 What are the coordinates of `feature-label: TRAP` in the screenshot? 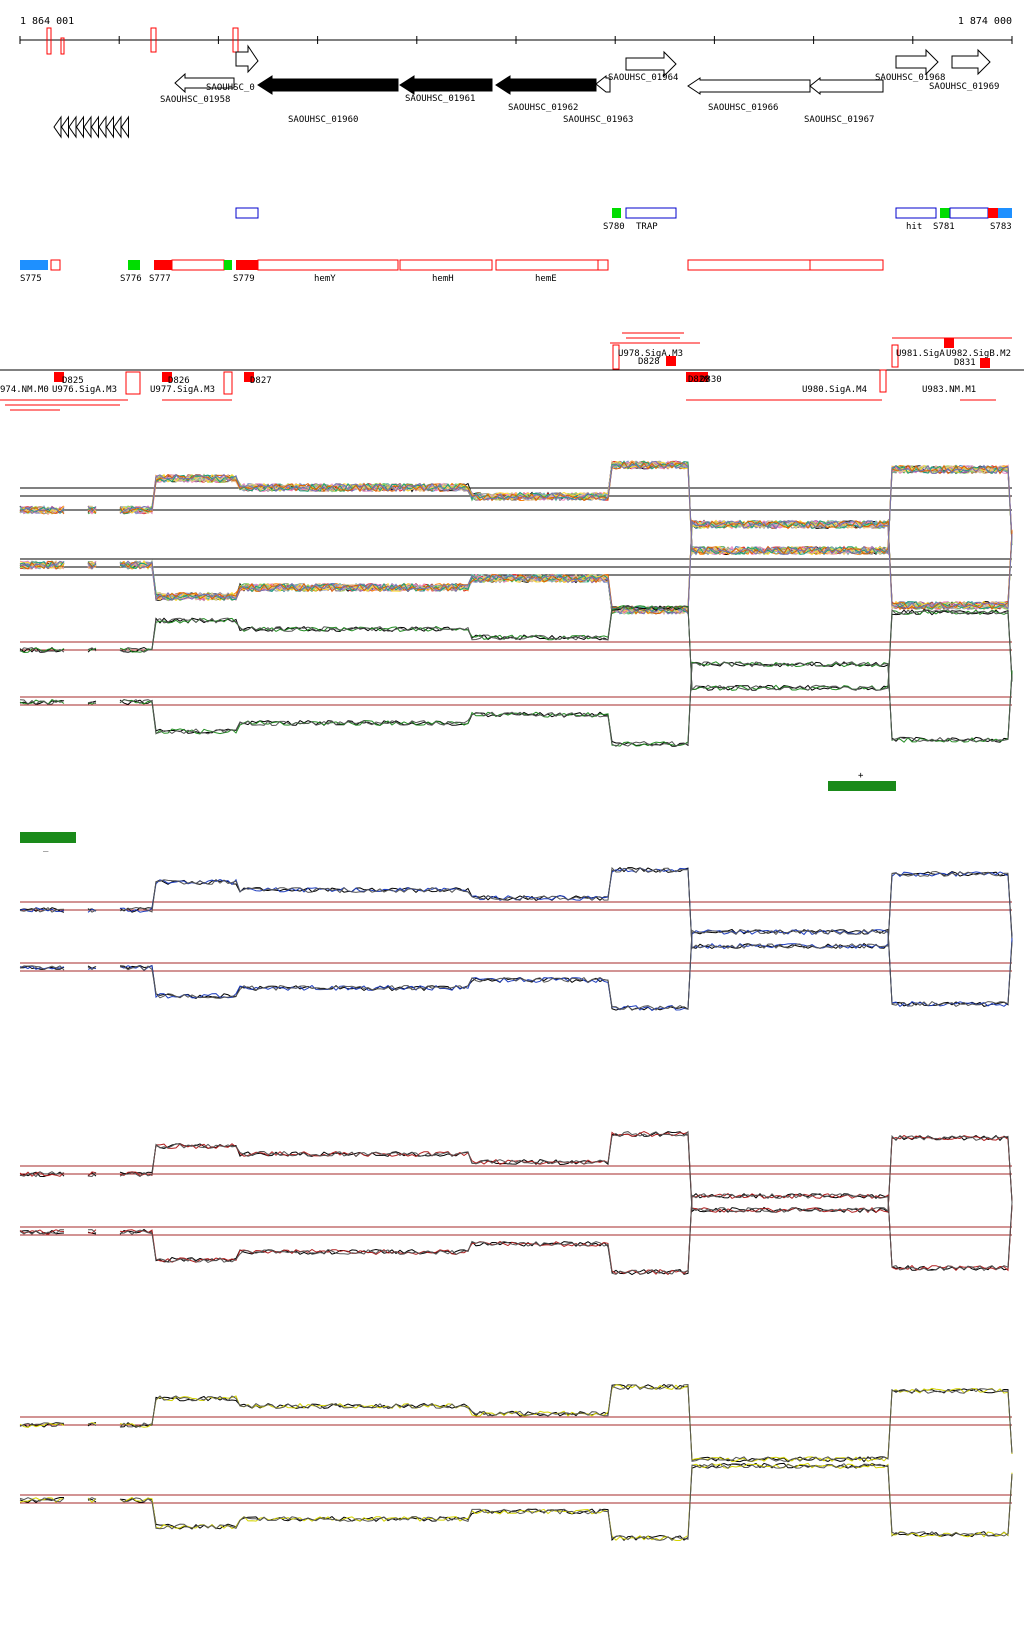 It's located at (647, 227).